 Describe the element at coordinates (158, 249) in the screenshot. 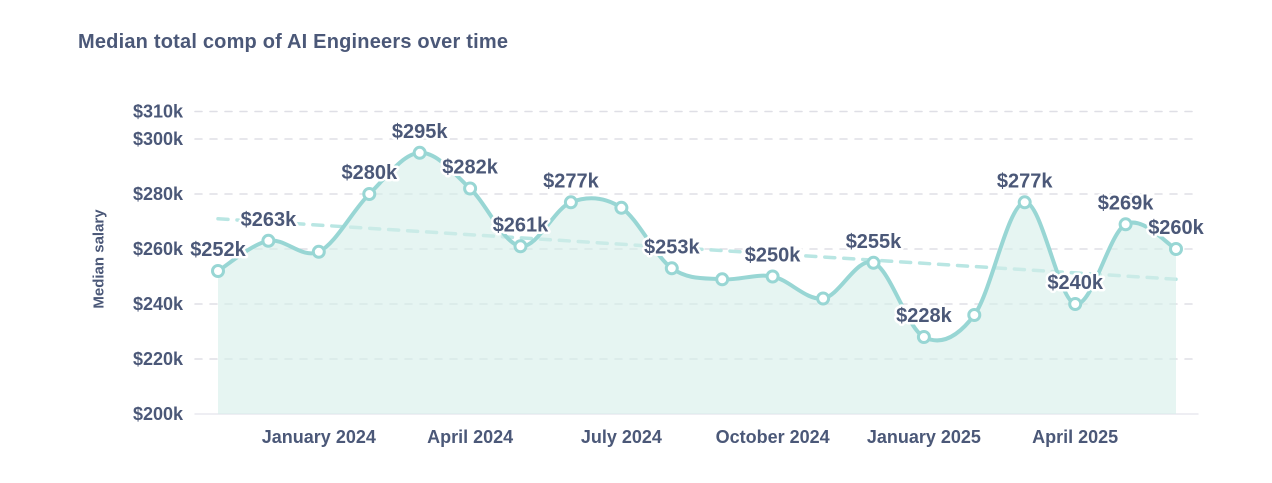

I see `y-tick-label: $260k` at that location.